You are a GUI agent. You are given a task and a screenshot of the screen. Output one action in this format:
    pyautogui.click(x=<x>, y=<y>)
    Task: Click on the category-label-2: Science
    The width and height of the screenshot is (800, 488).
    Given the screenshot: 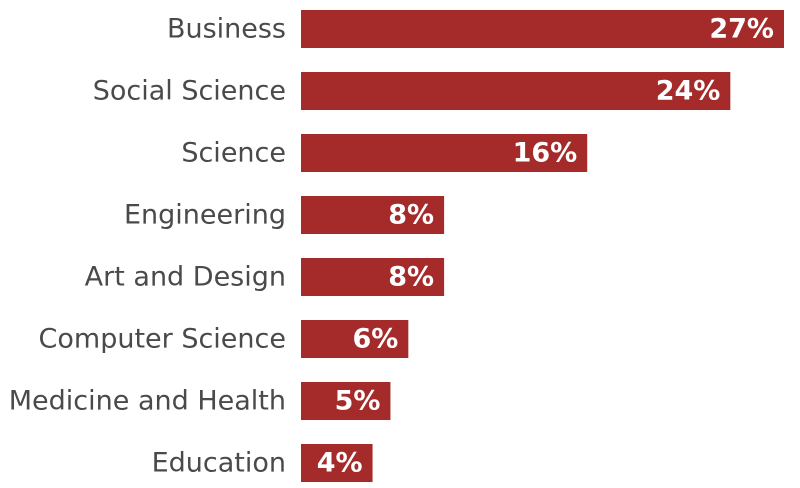 What is the action you would take?
    pyautogui.click(x=233, y=153)
    